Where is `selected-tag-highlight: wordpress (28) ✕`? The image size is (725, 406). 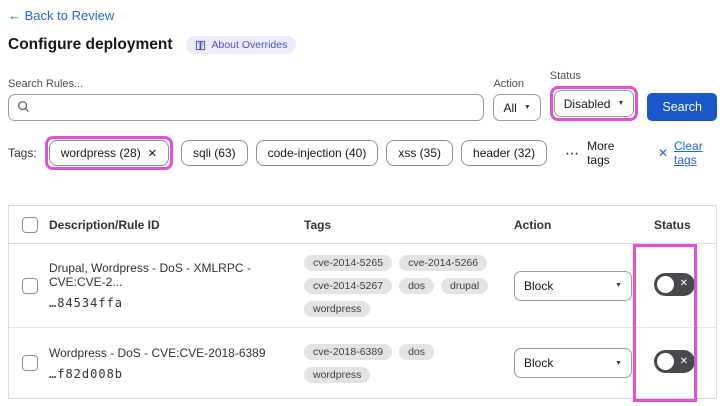 selected-tag-highlight: wordpress (28) ✕ is located at coordinates (108, 153).